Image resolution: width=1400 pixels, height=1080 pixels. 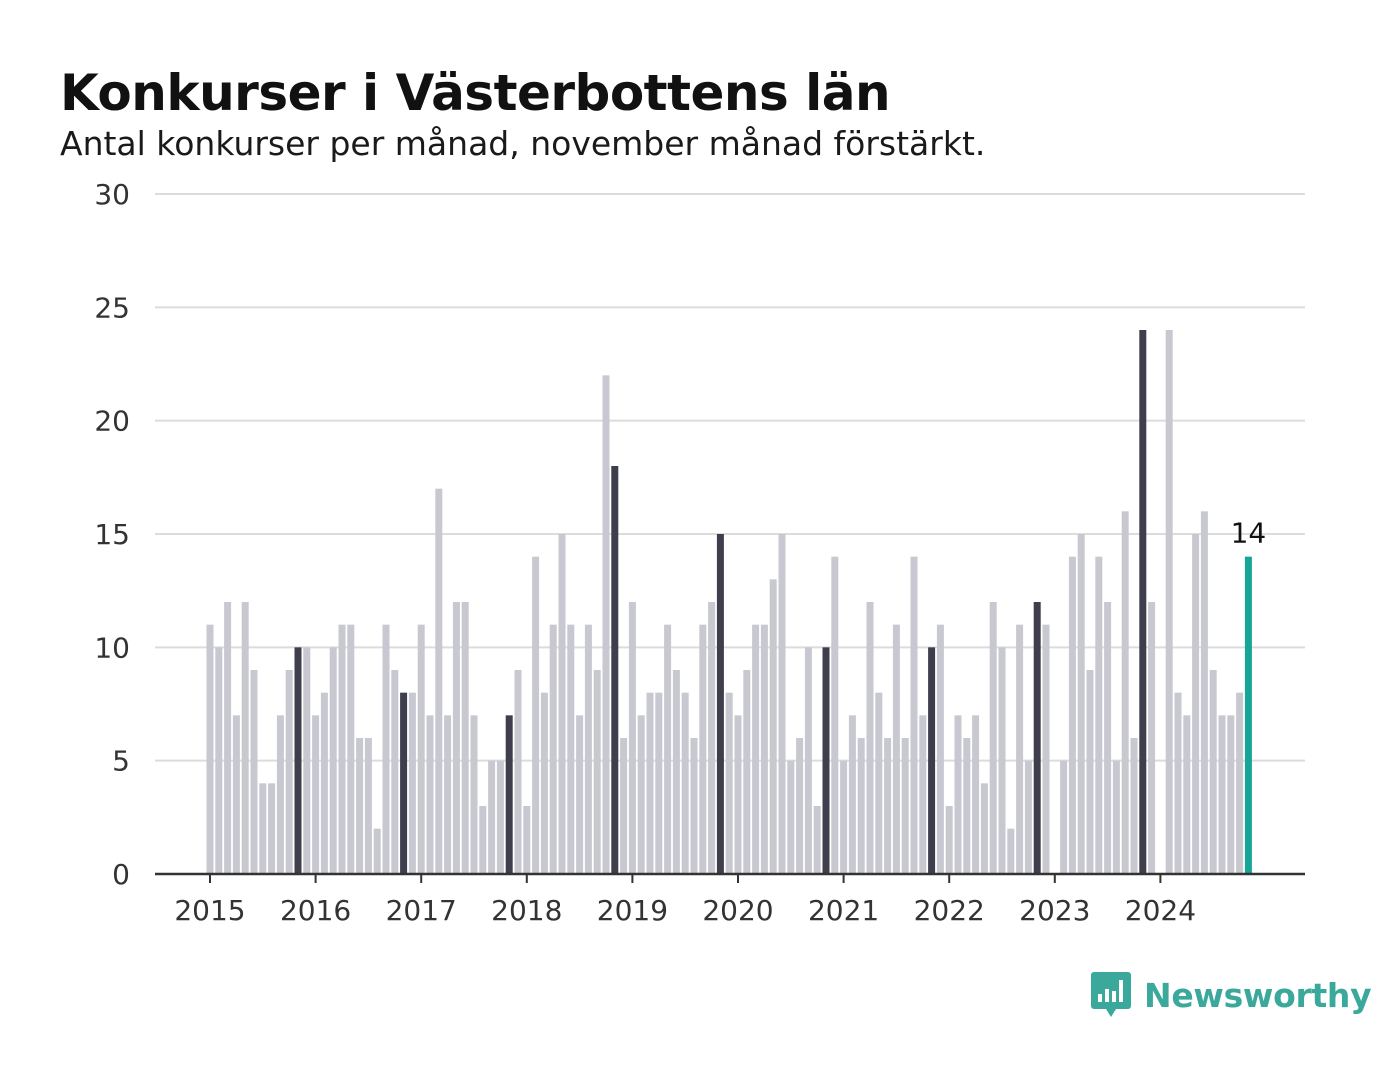 I want to click on y-tick-label: 0, so click(x=121, y=874).